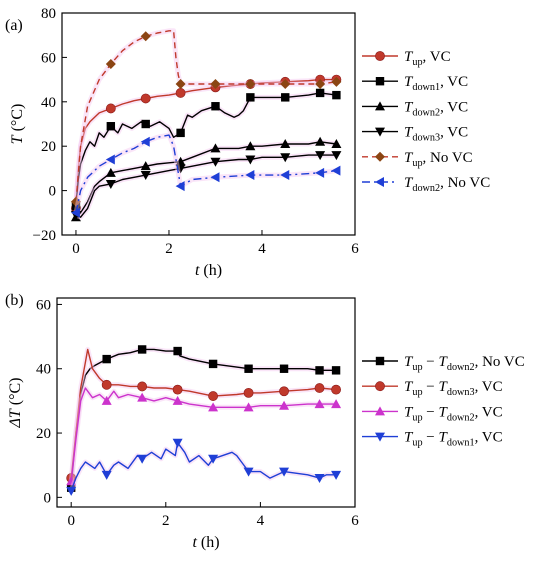 This screenshot has width=550, height=570. I want to click on legend-label: Tdown3, VC, so click(436, 134).